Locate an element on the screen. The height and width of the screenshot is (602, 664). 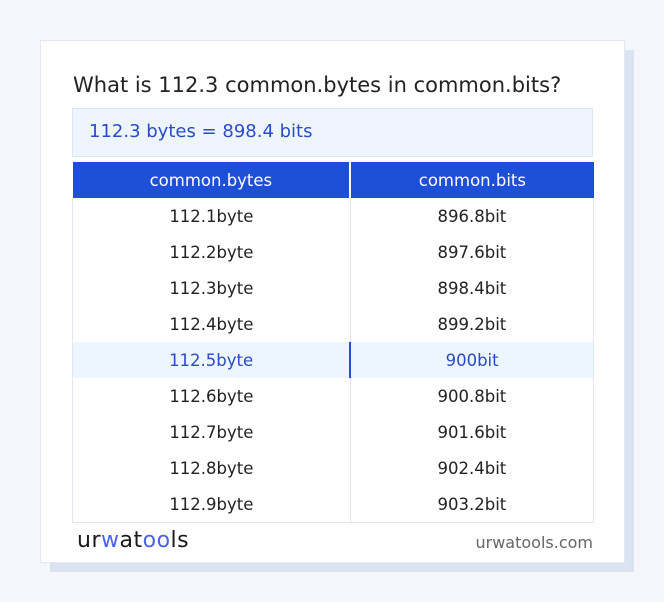
table-cell: 112.4byte is located at coordinates (211, 324).